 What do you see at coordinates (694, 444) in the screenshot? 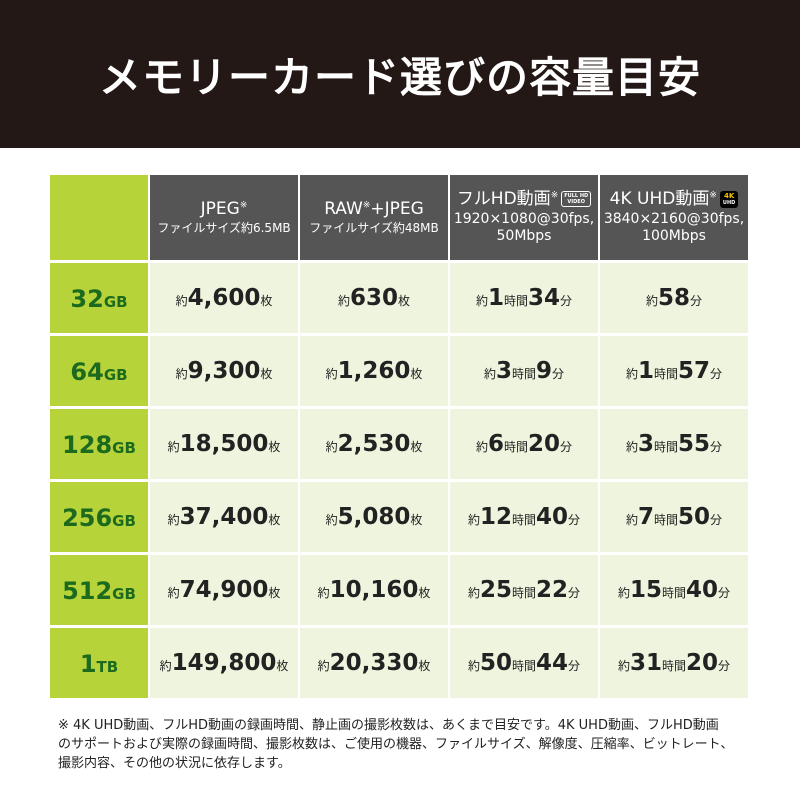
I see `cell-number: 55` at bounding box center [694, 444].